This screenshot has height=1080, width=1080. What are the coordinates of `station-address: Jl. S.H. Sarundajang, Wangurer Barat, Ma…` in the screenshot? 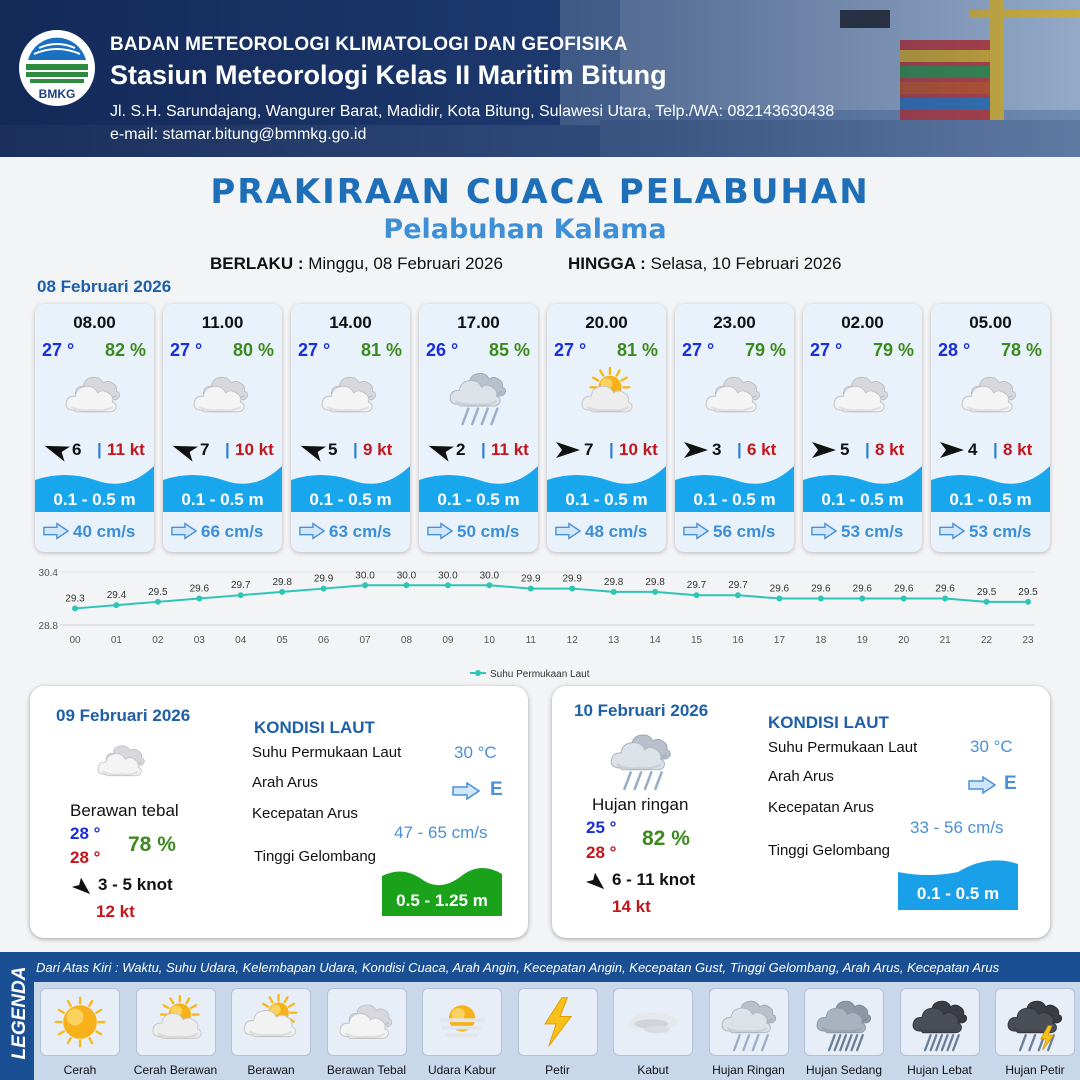 It's located at (472, 111).